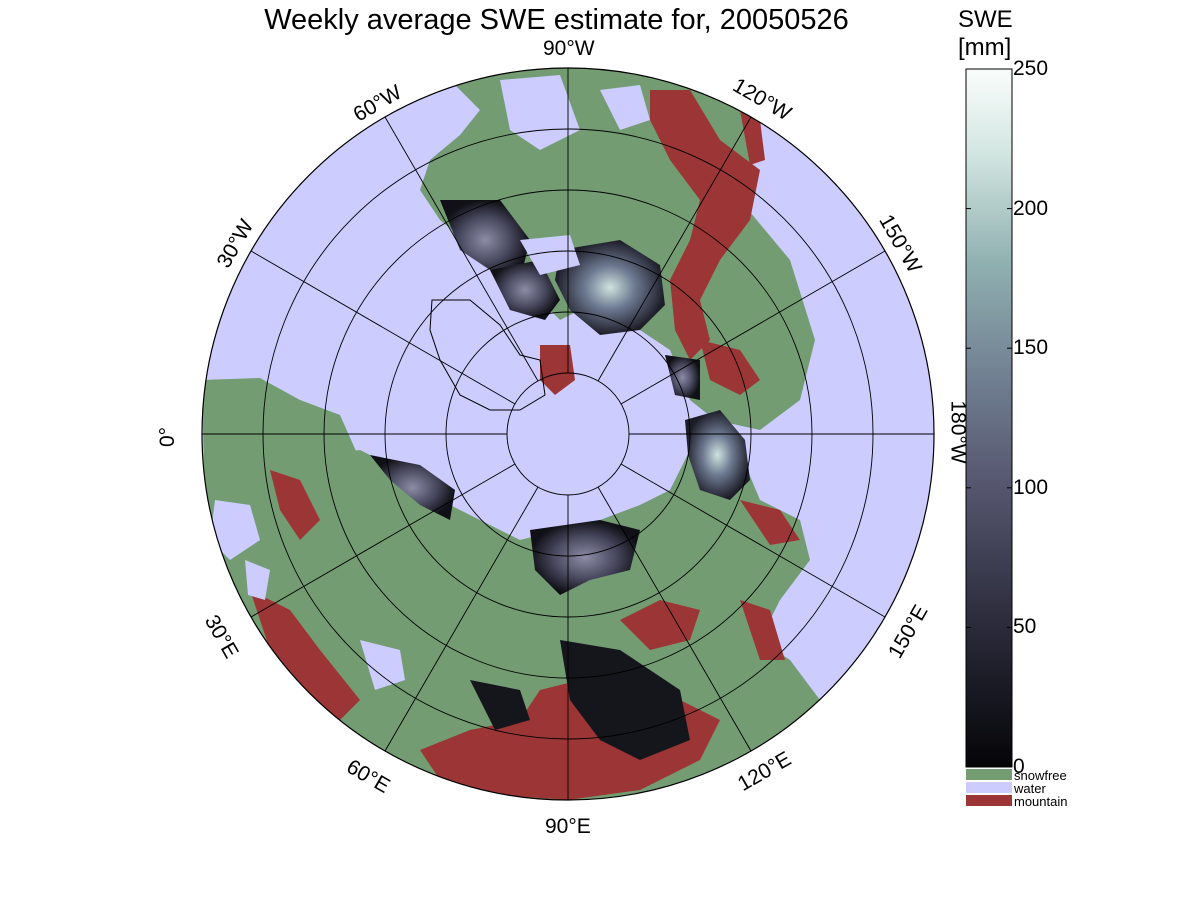  What do you see at coordinates (1040, 775) in the screenshot?
I see `legend-label-snowfree: snowfree` at bounding box center [1040, 775].